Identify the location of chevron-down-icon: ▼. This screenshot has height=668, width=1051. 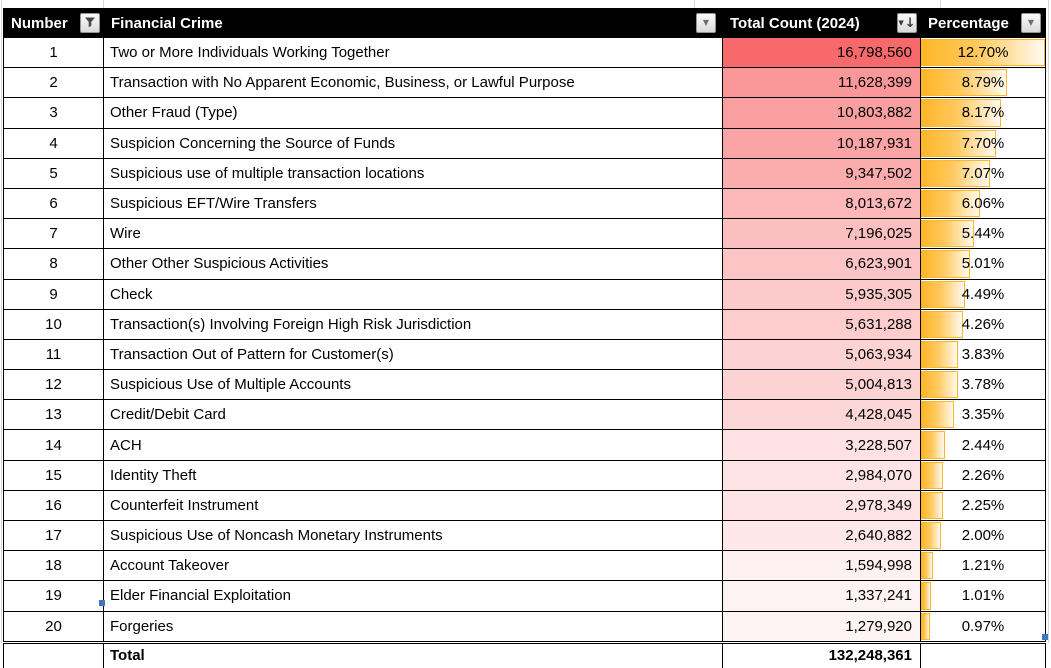
(706, 22).